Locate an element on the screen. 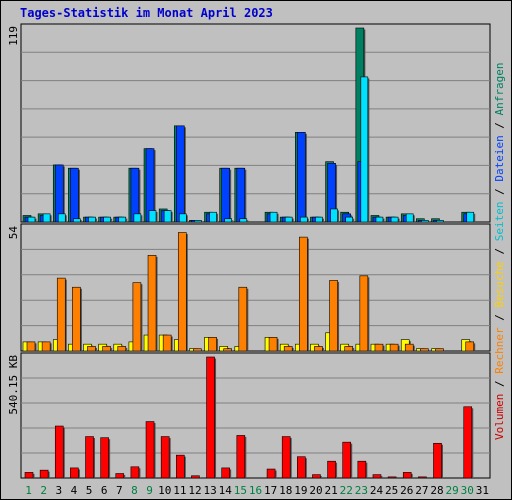 Image resolution: width=512 pixels, height=500 pixels. x-tick-label: 18 is located at coordinates (285, 490).